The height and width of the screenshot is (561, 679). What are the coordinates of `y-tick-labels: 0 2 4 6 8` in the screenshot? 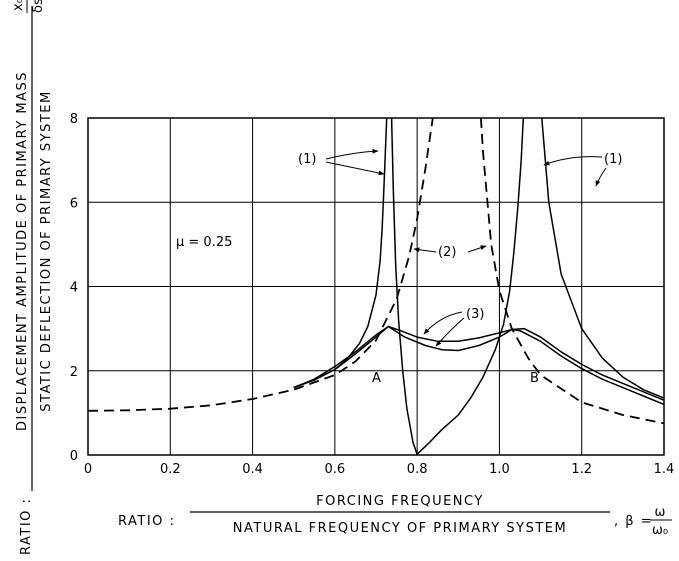 It's located at (74, 288).